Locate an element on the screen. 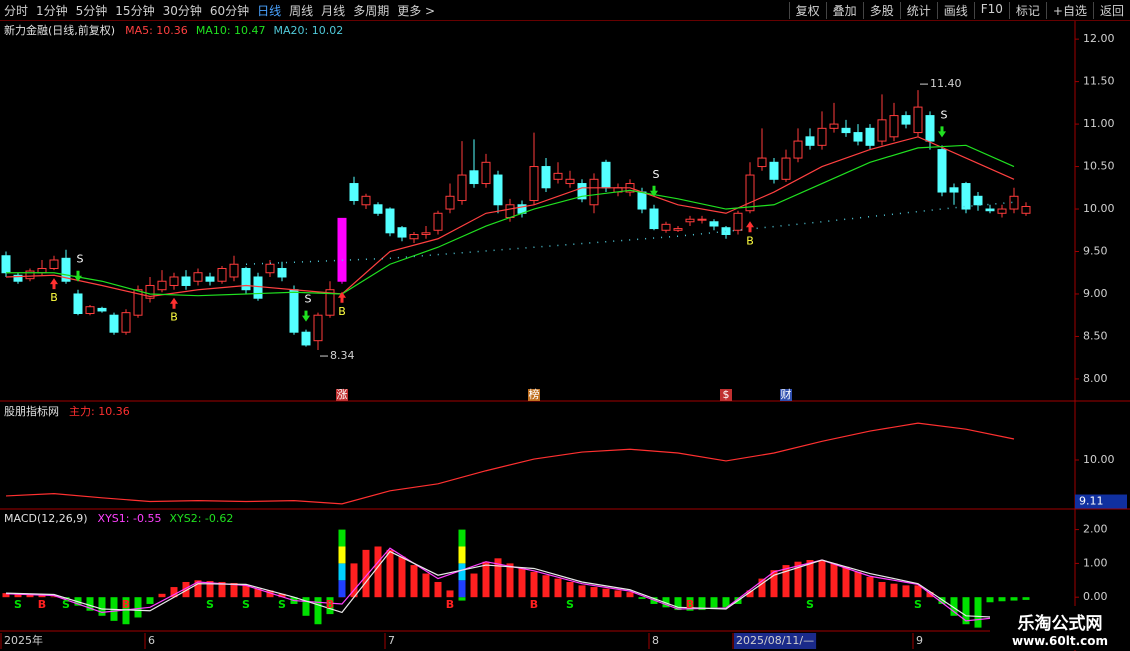 The width and height of the screenshot is (1130, 651). current-value-box is located at coordinates (1101, 501).